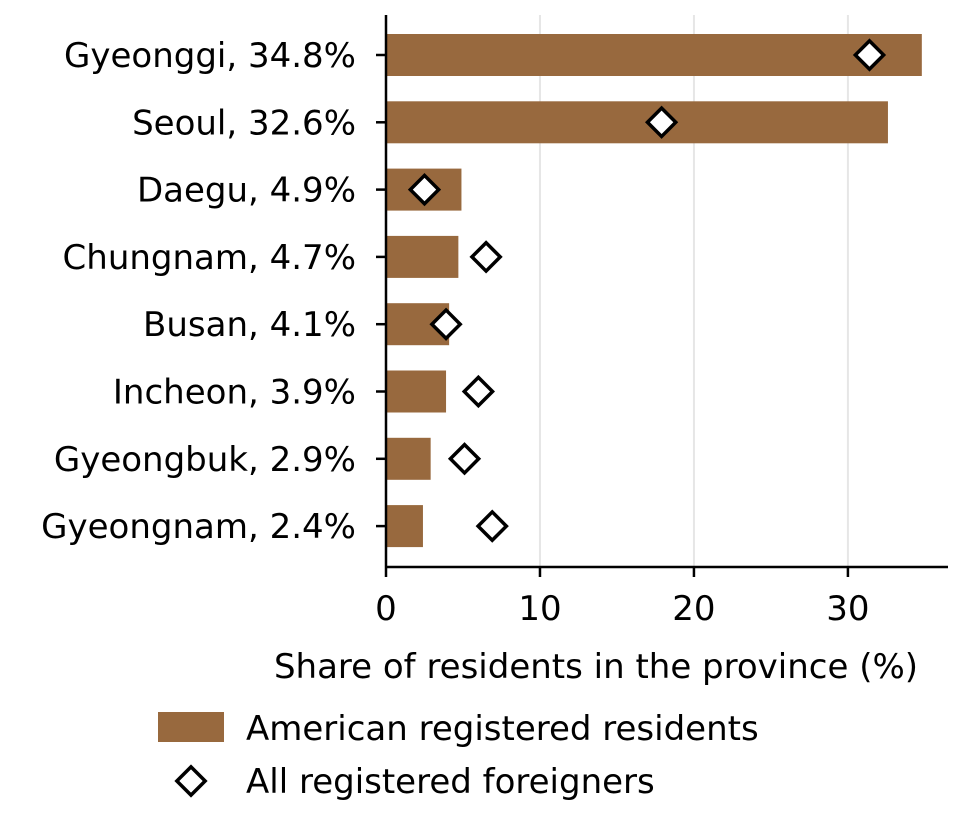 Image resolution: width=962 pixels, height=819 pixels. Describe the element at coordinates (209, 258) in the screenshot. I see `category-label: Chungnam, 4.7%` at that location.